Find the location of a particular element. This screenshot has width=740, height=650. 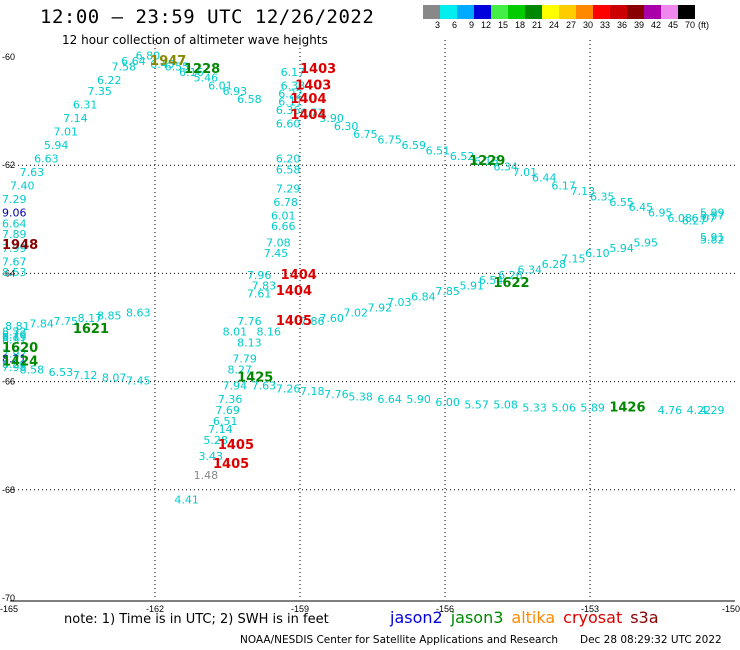

time-label: 1948 is located at coordinates (20, 245).